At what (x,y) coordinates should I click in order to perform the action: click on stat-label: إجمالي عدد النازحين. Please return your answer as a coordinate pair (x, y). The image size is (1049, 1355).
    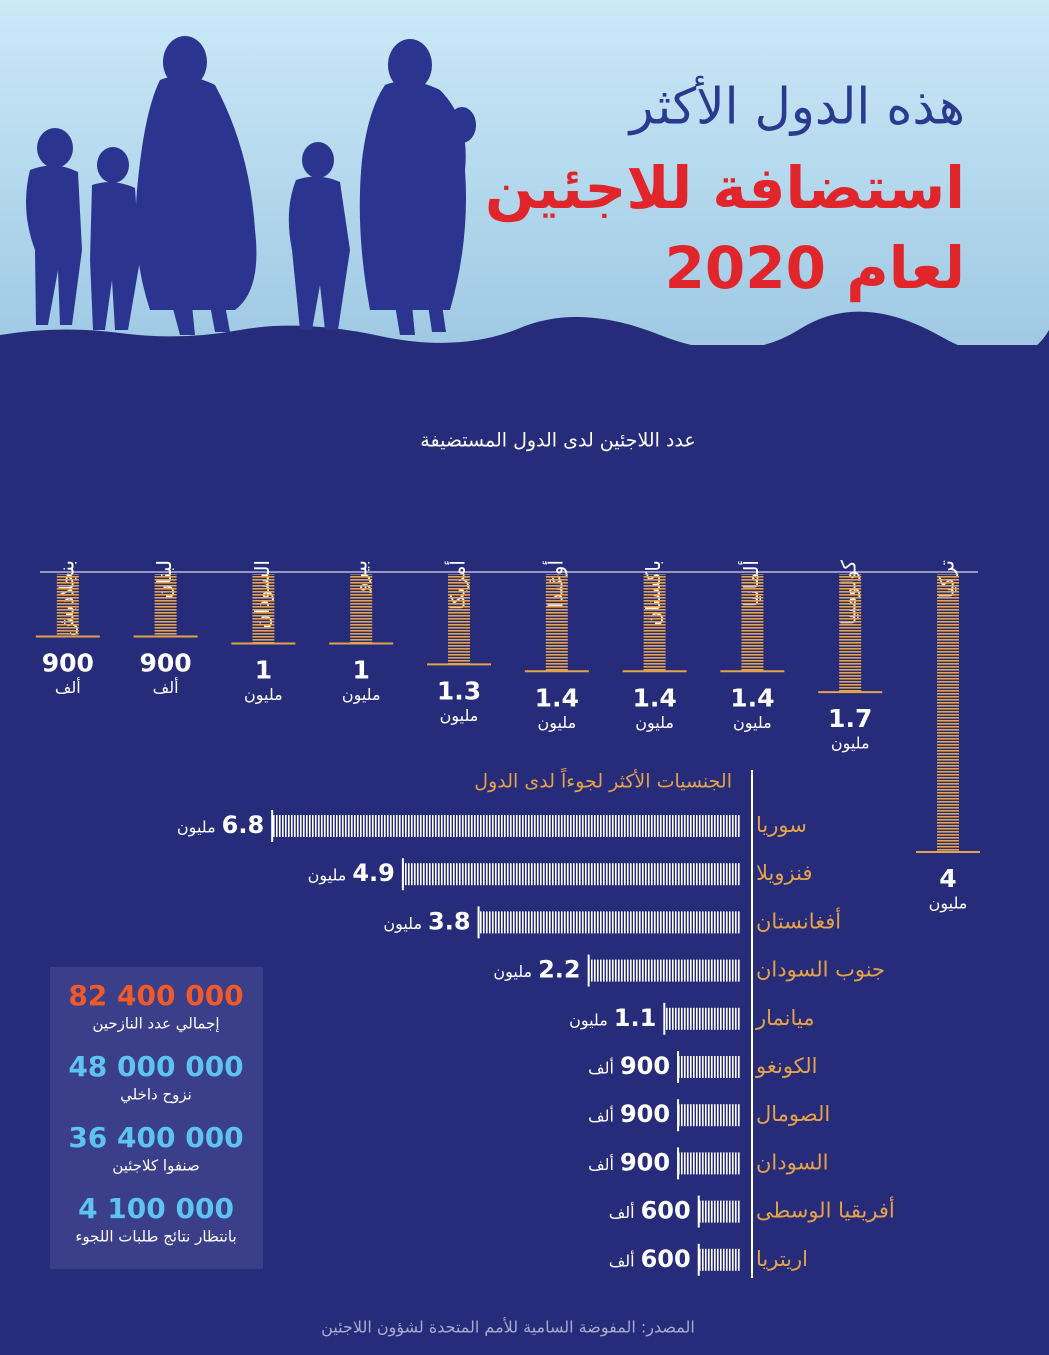
    Looking at the image, I should click on (155, 1024).